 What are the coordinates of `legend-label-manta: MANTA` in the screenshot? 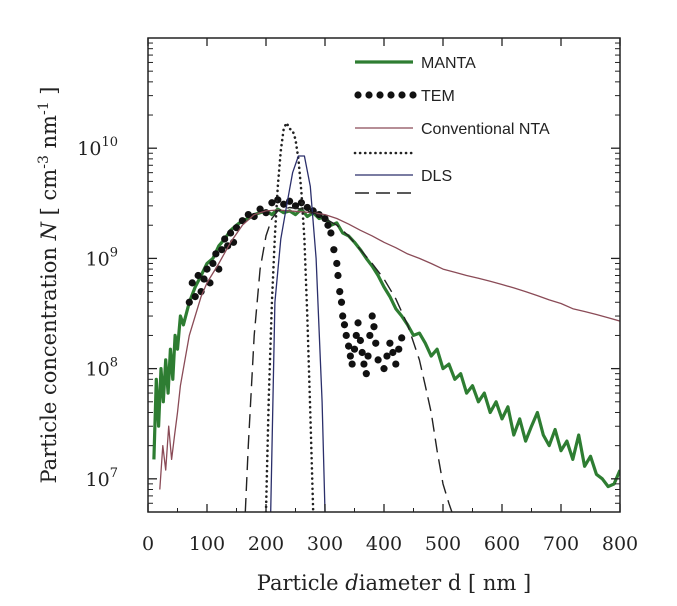 It's located at (448, 63).